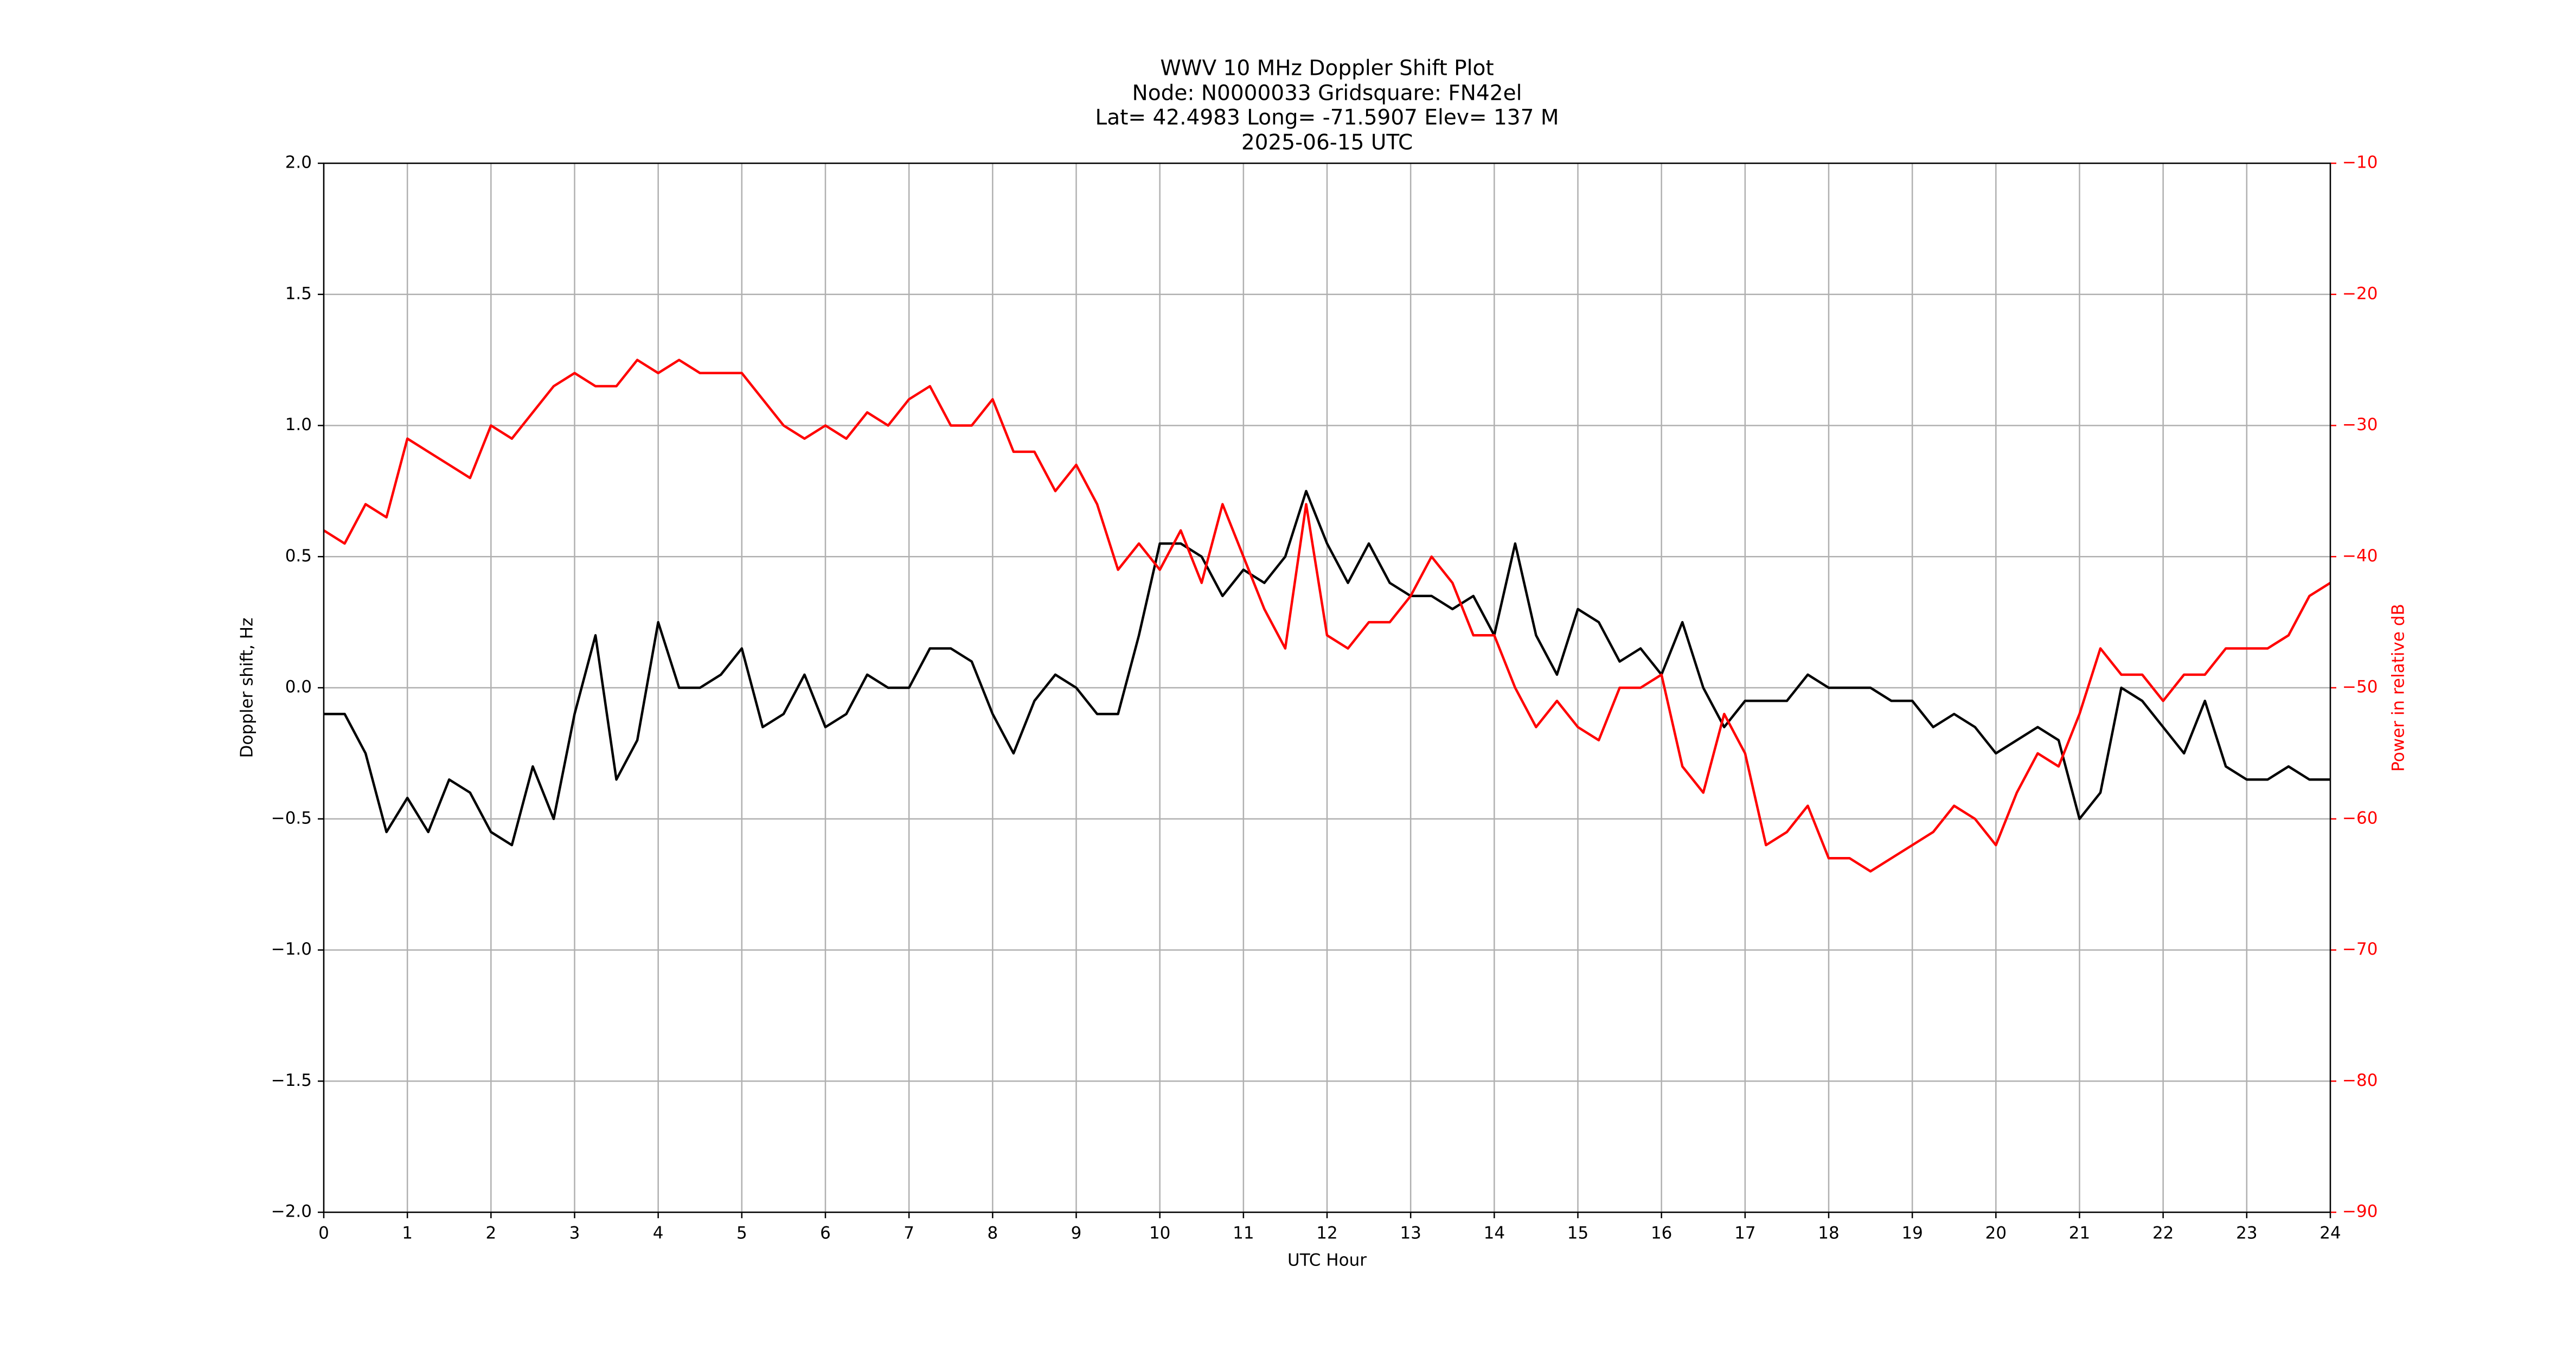 The width and height of the screenshot is (2576, 1356). What do you see at coordinates (1327, 143) in the screenshot?
I see `chart-subtitle: 2025-06-15 UTC` at bounding box center [1327, 143].